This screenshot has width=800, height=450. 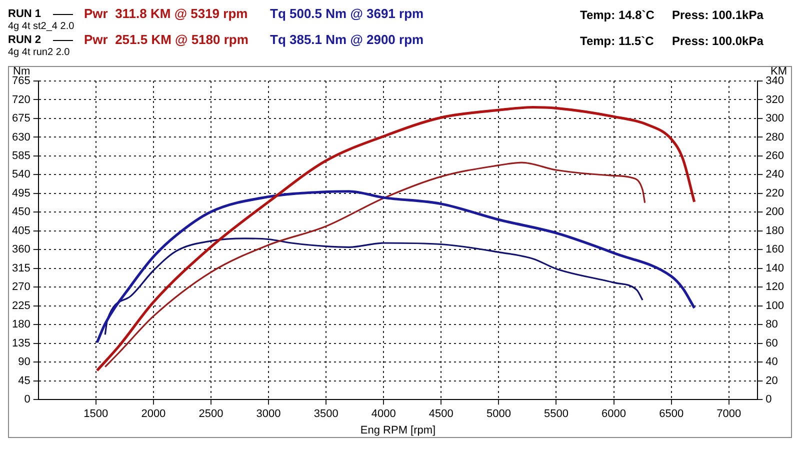 What do you see at coordinates (21, 230) in the screenshot?
I see `y-tick-label: 405` at bounding box center [21, 230].